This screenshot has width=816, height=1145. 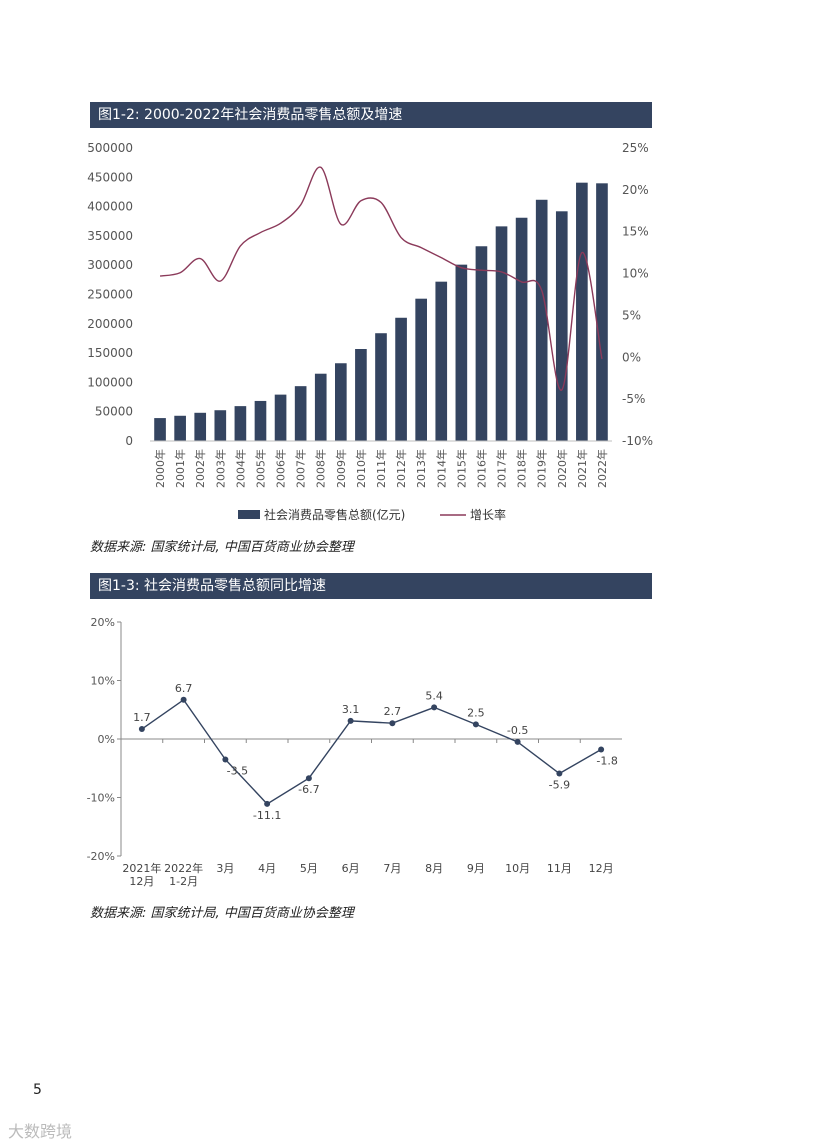 What do you see at coordinates (222, 547) in the screenshot?
I see `figure1-source: 数据来源: 国家统计局, 中国百货商业协会整理` at bounding box center [222, 547].